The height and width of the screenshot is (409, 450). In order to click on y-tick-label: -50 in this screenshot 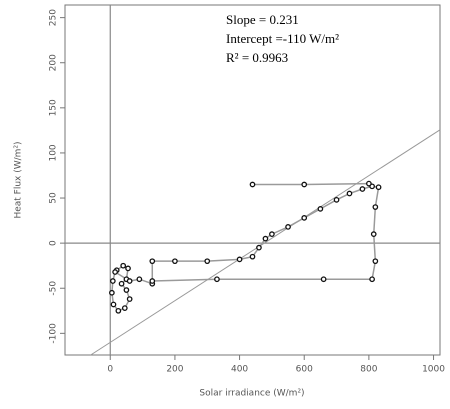, I will do `click(54, 288)`.